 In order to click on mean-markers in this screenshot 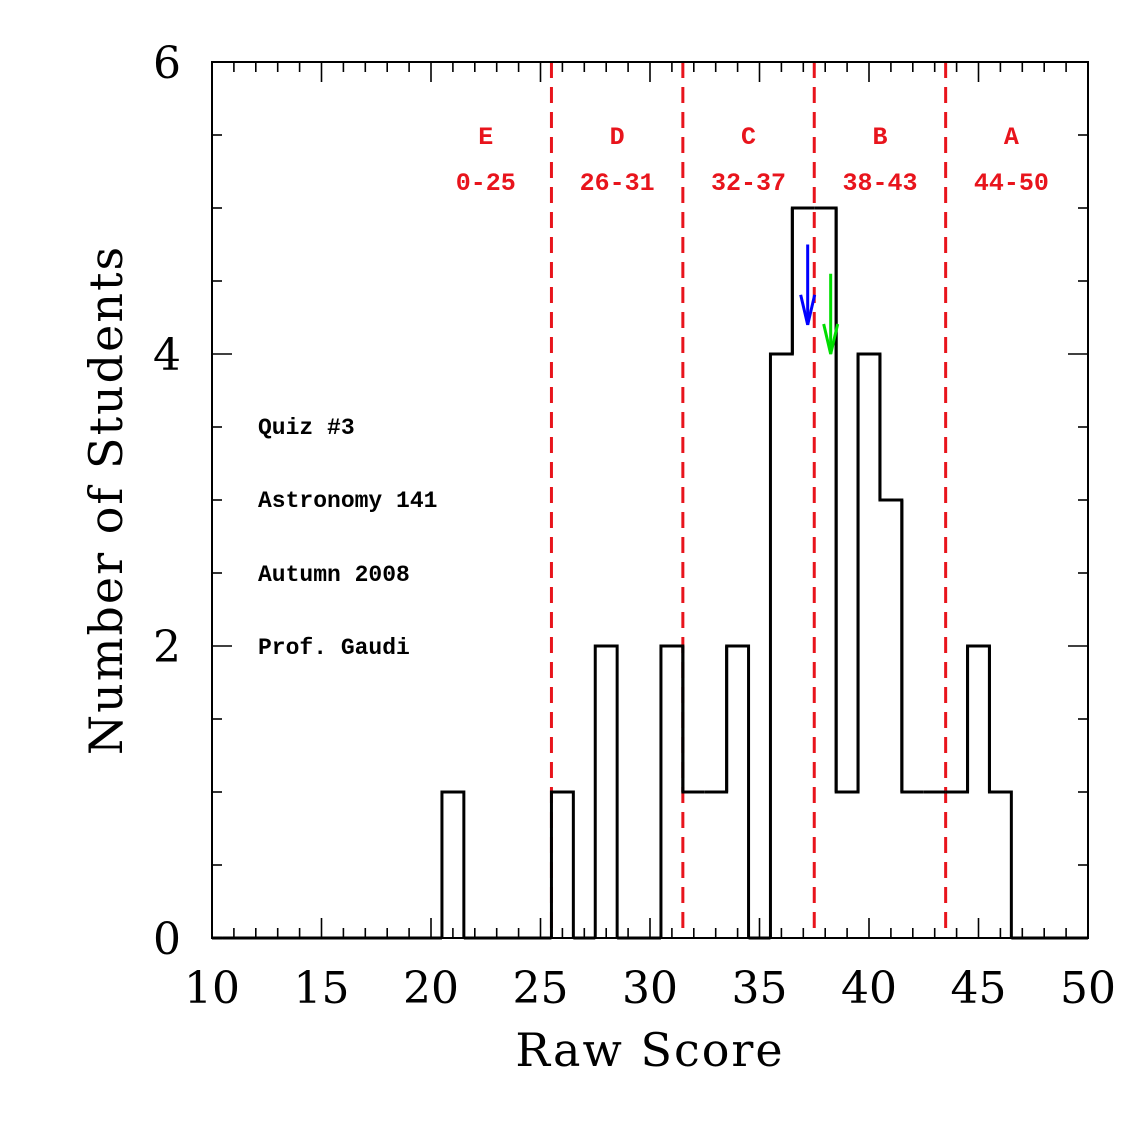, I will do `click(819, 299)`.